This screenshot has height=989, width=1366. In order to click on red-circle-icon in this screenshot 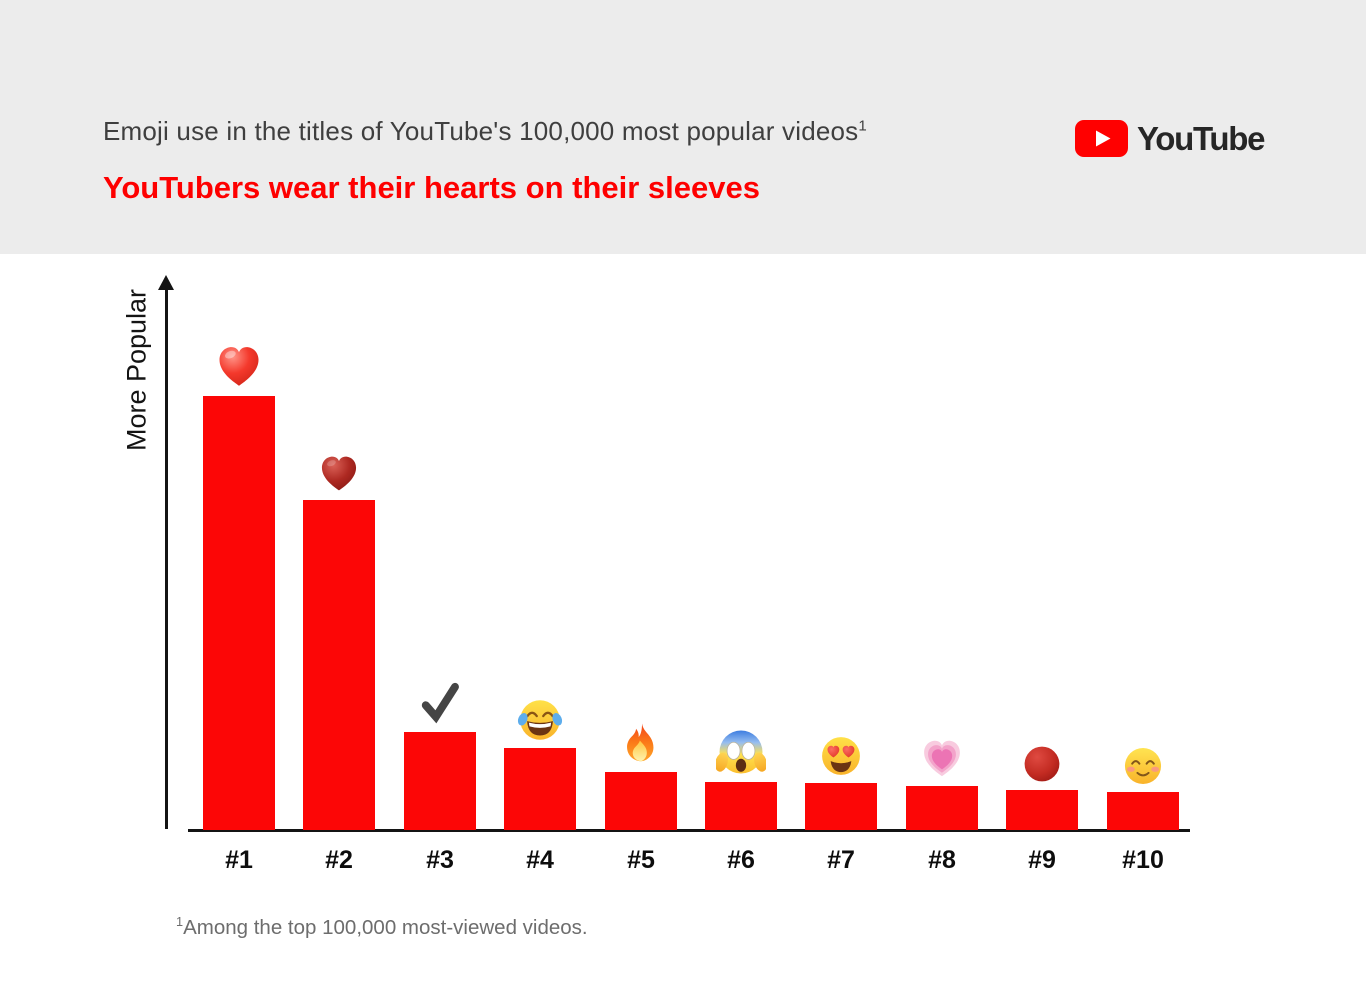, I will do `click(1042, 764)`.